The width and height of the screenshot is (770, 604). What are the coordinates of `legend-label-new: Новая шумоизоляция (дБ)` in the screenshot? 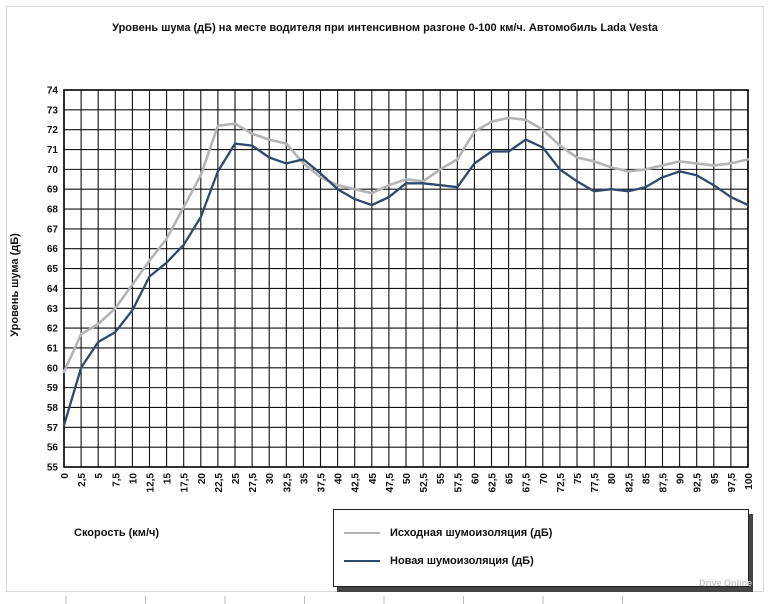 It's located at (462, 561).